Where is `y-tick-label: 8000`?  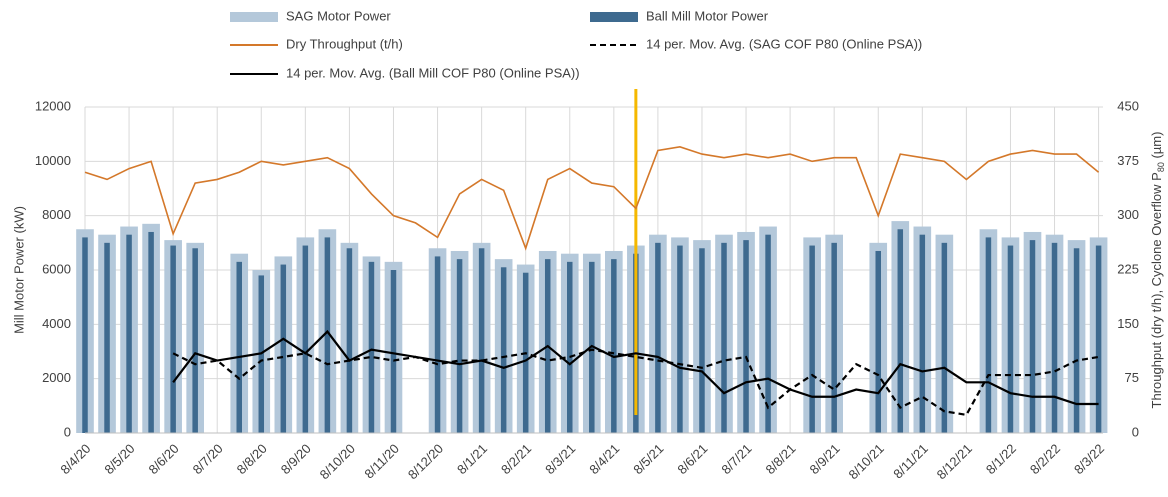
y-tick-label: 8000 is located at coordinates (56, 214).